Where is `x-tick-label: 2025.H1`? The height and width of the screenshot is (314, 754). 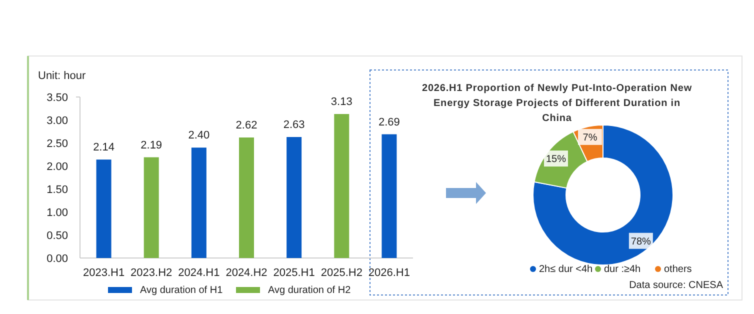 x-tick-label: 2025.H1 is located at coordinates (294, 273).